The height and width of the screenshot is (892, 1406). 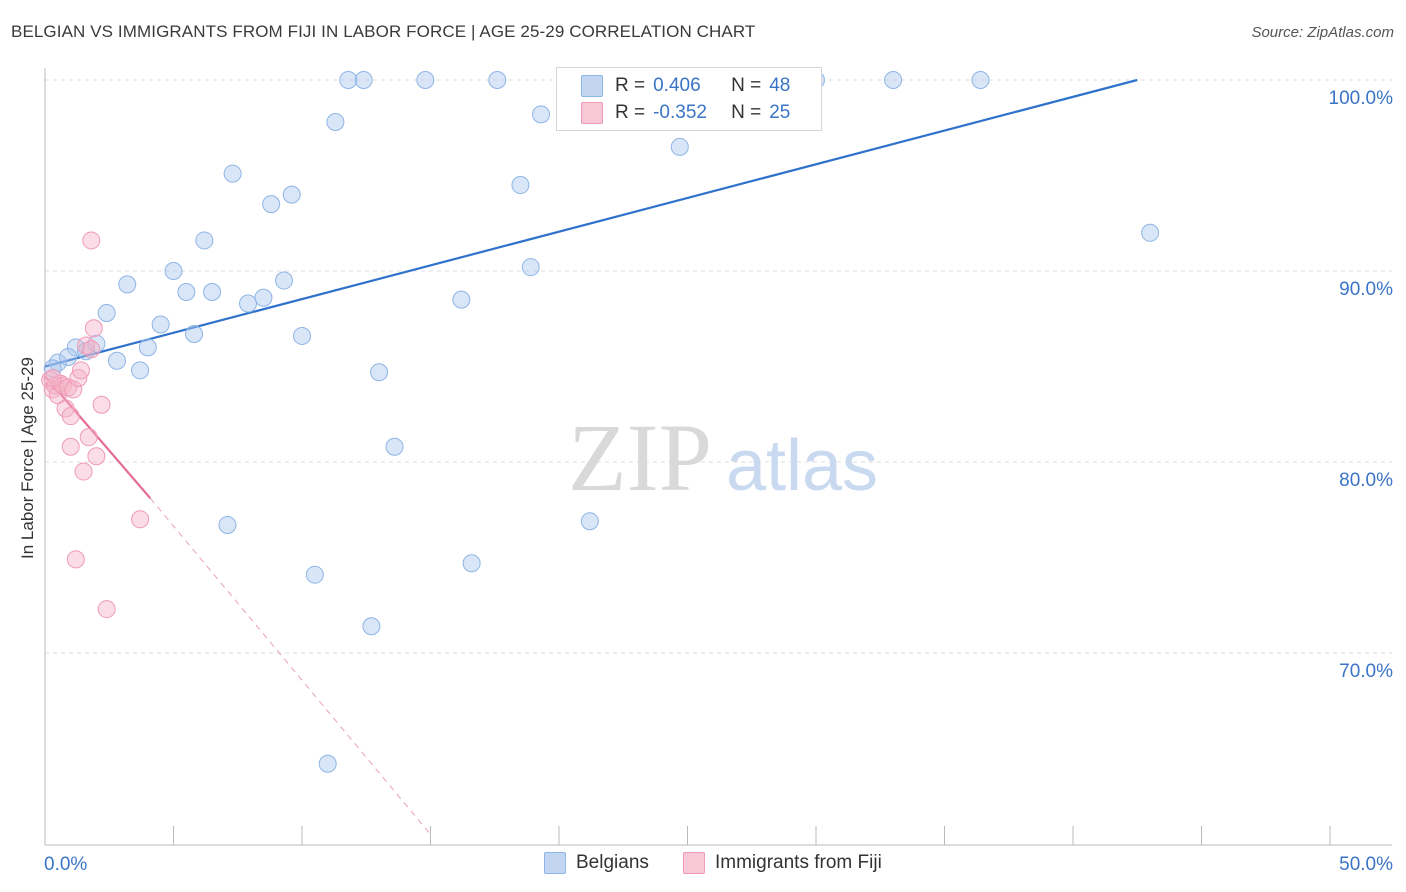 I want to click on x-tick-labels: 0.0% 50.0%, so click(x=718, y=864).